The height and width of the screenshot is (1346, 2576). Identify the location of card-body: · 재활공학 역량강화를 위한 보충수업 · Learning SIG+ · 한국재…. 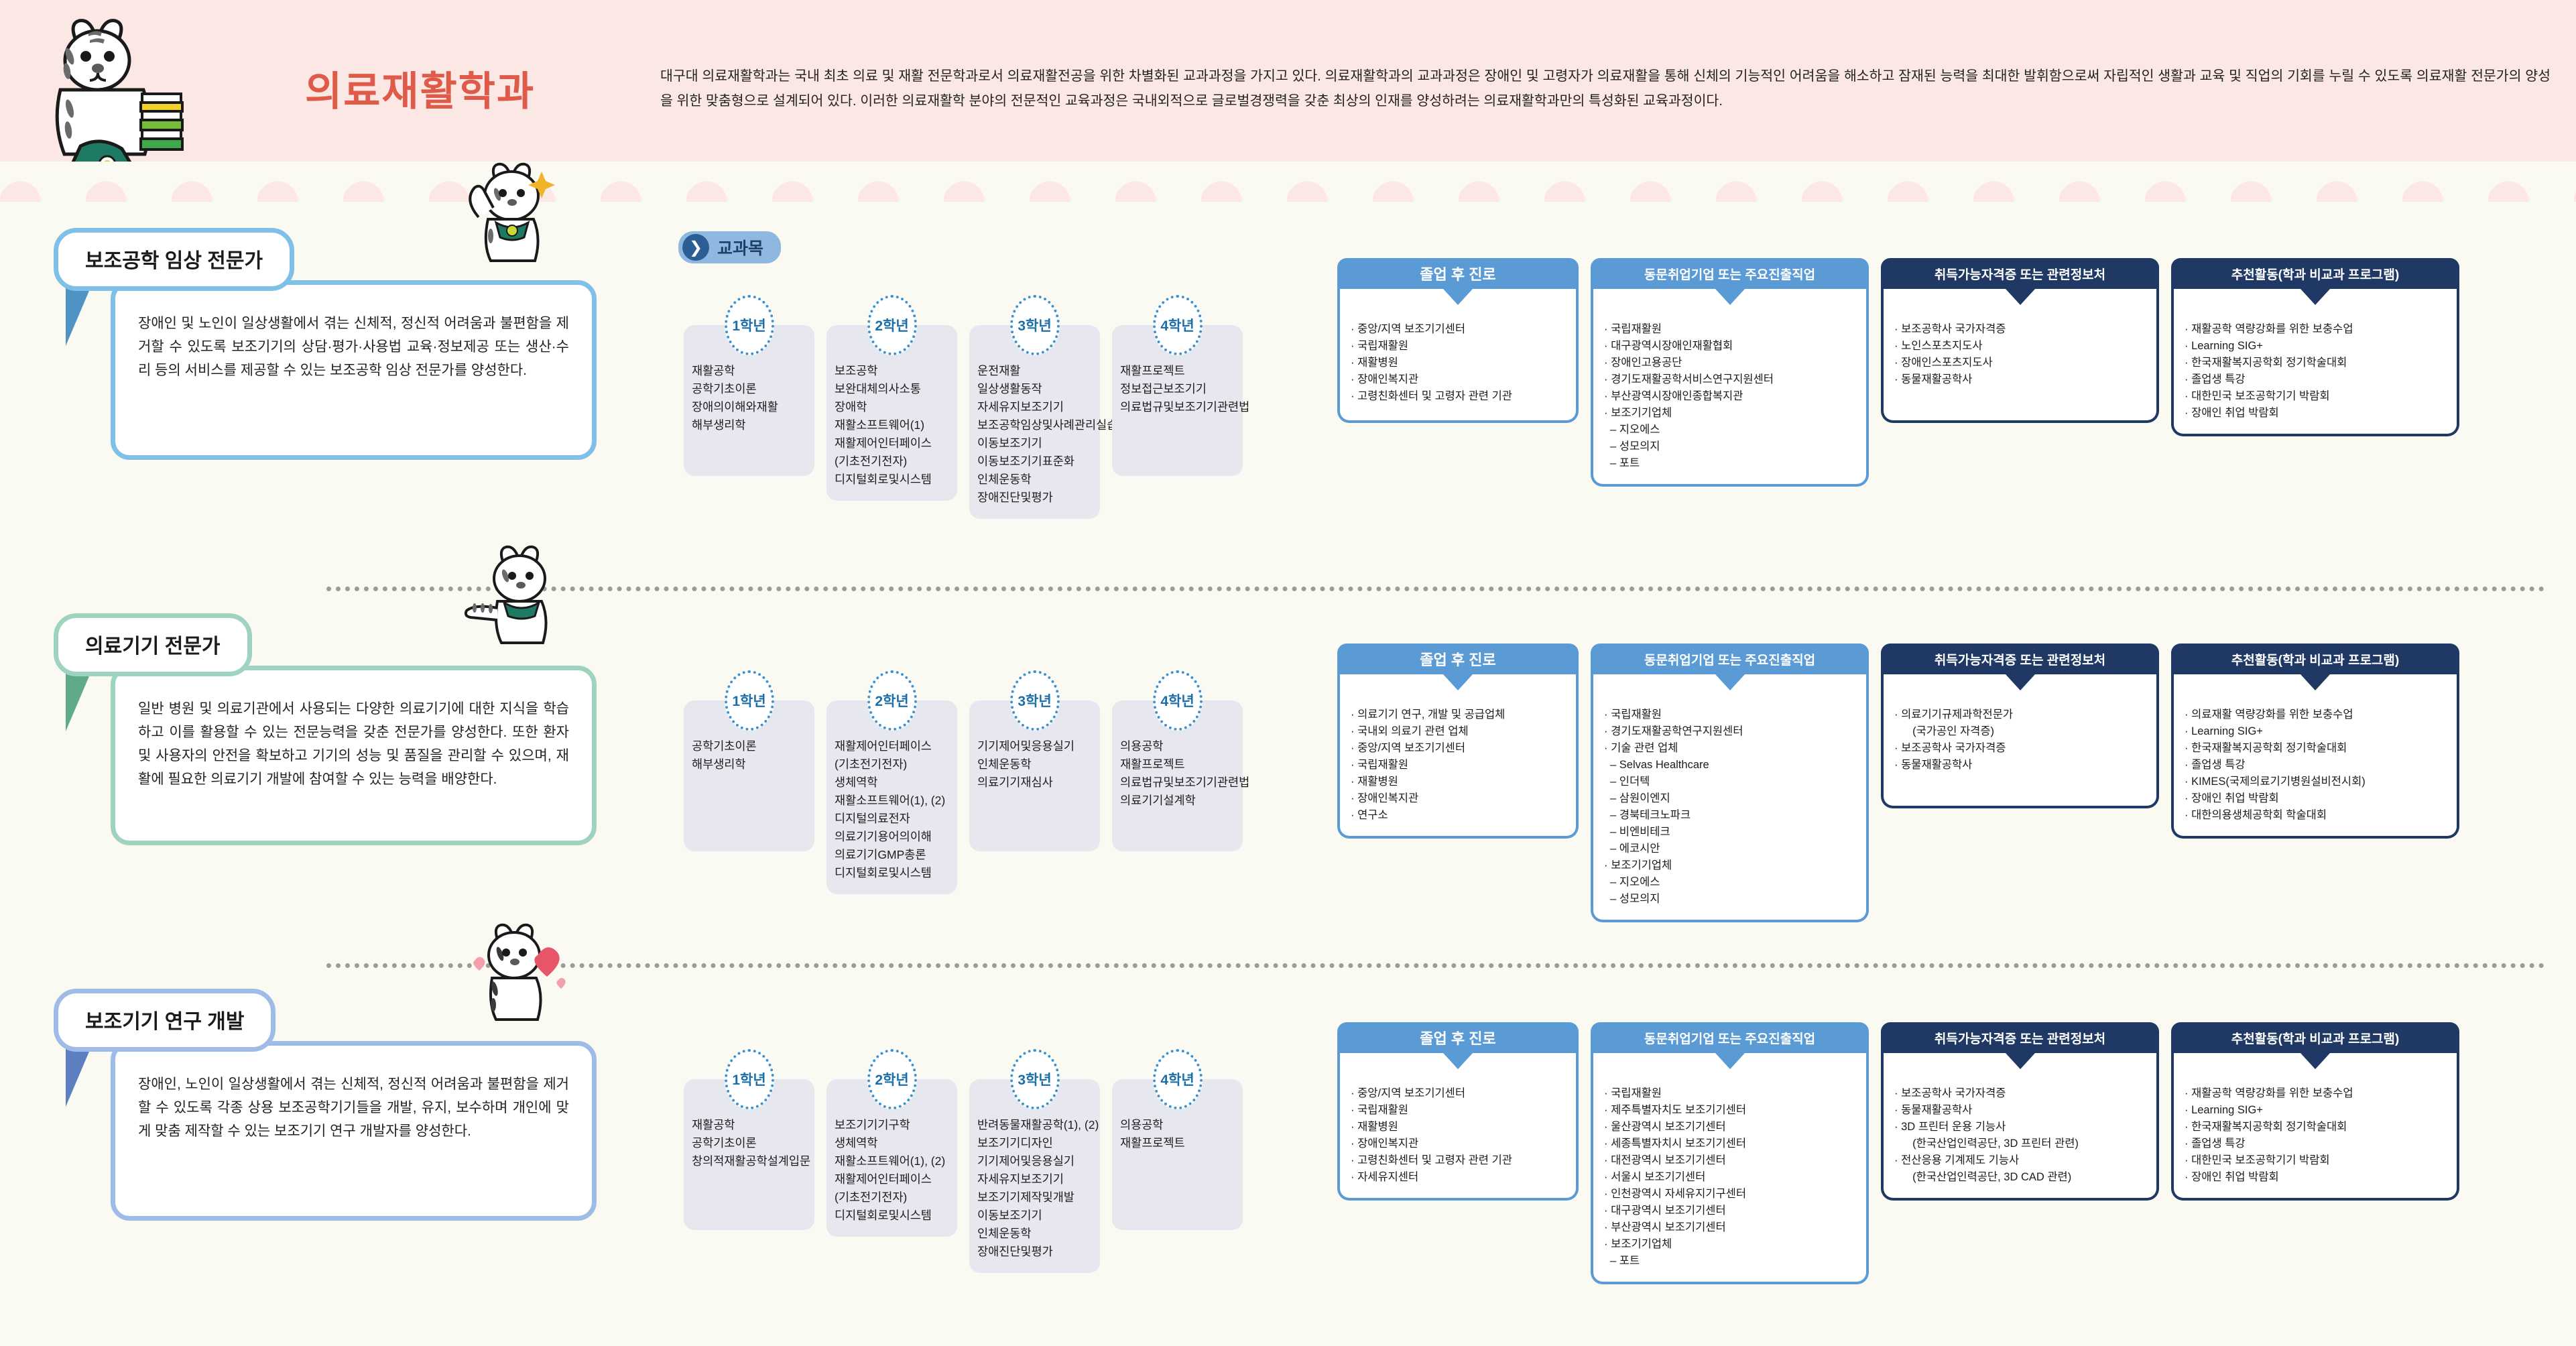
(2315, 1127).